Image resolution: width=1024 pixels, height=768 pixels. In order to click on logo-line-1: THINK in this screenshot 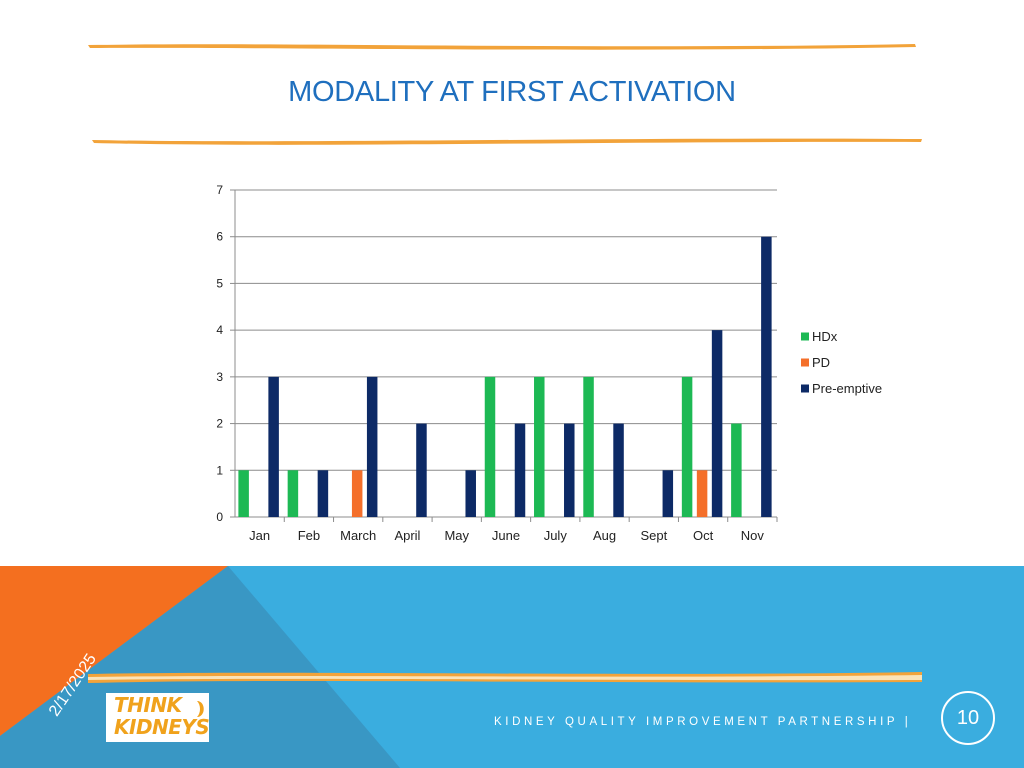, I will do `click(148, 705)`.